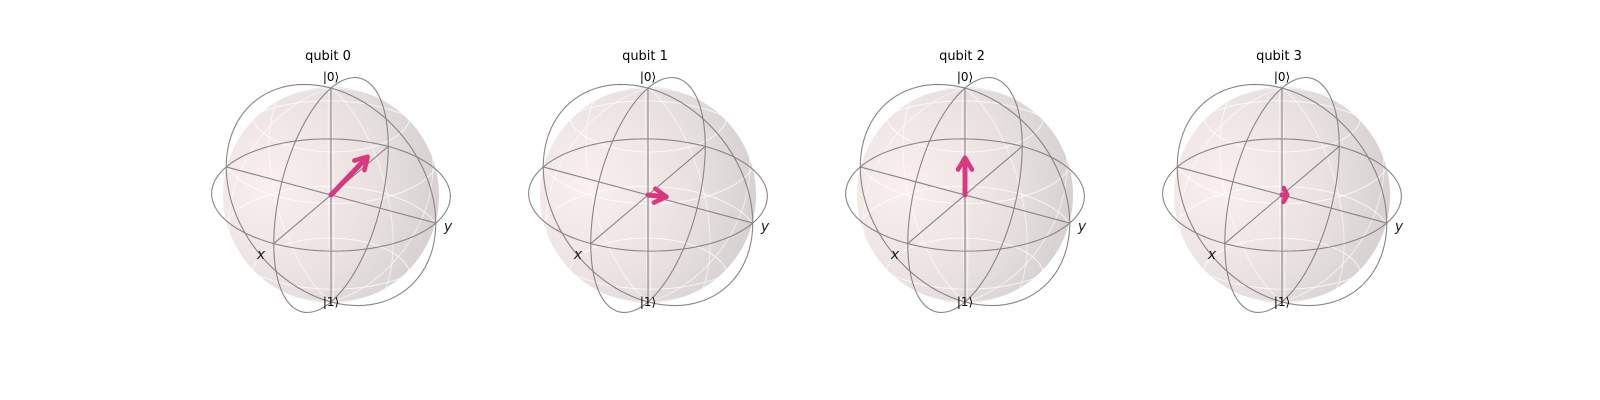 This screenshot has width=1600, height=400. I want to click on bloch-sphere-qubit-2: qubit 2 |0⟩ |1⟩ x y, so click(966, 183).